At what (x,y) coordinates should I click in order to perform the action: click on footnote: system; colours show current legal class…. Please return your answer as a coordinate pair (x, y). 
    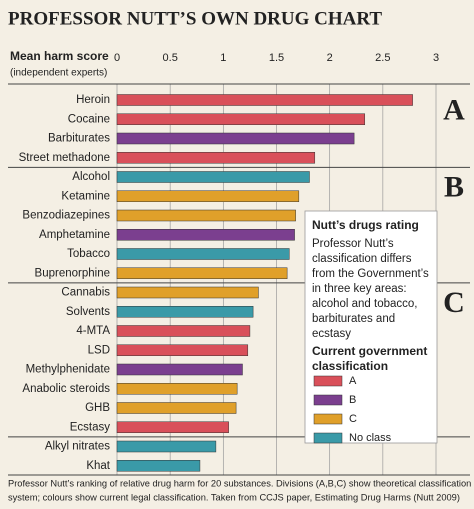
    Looking at the image, I should click on (234, 497).